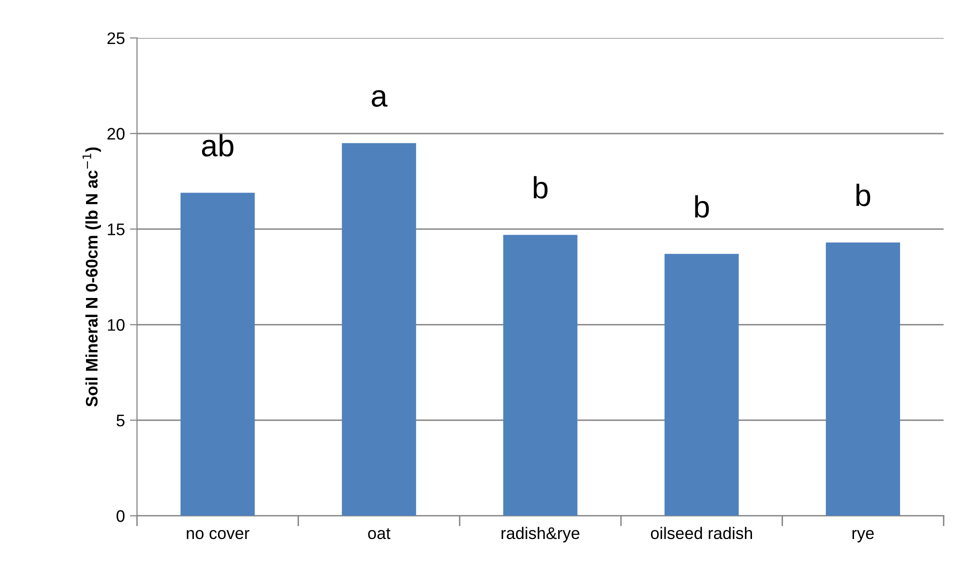 The width and height of the screenshot is (958, 575). I want to click on y-tick-label: 15, so click(116, 230).